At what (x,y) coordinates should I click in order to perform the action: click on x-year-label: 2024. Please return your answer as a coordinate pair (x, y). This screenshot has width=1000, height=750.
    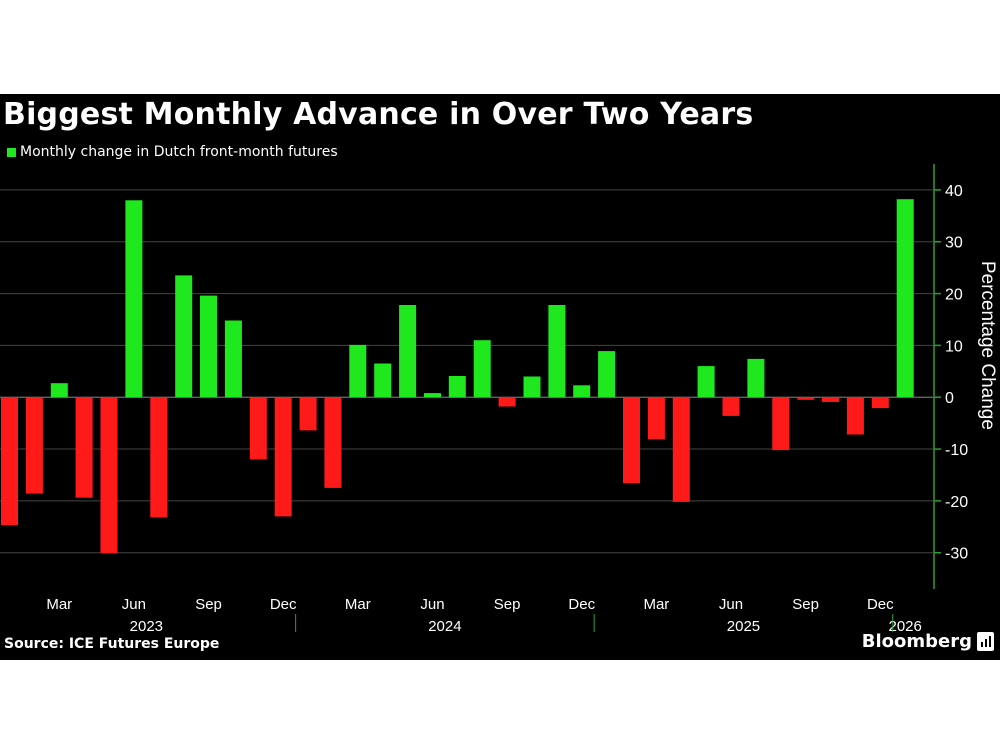
    Looking at the image, I should click on (444, 626).